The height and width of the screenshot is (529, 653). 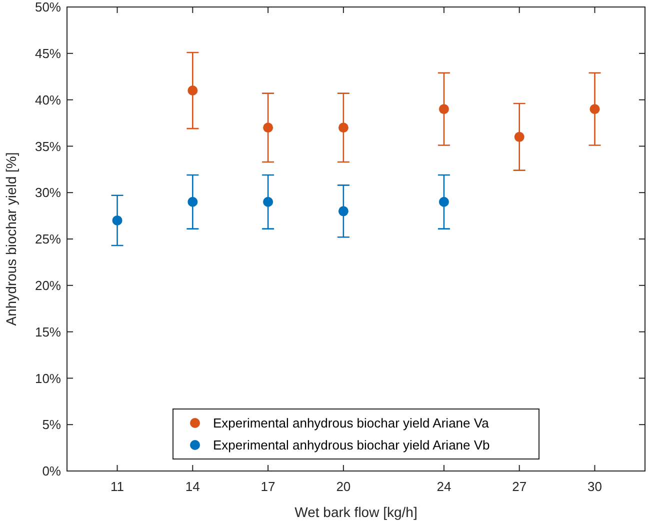 What do you see at coordinates (48, 7) in the screenshot?
I see `y-tick-label: 50%` at bounding box center [48, 7].